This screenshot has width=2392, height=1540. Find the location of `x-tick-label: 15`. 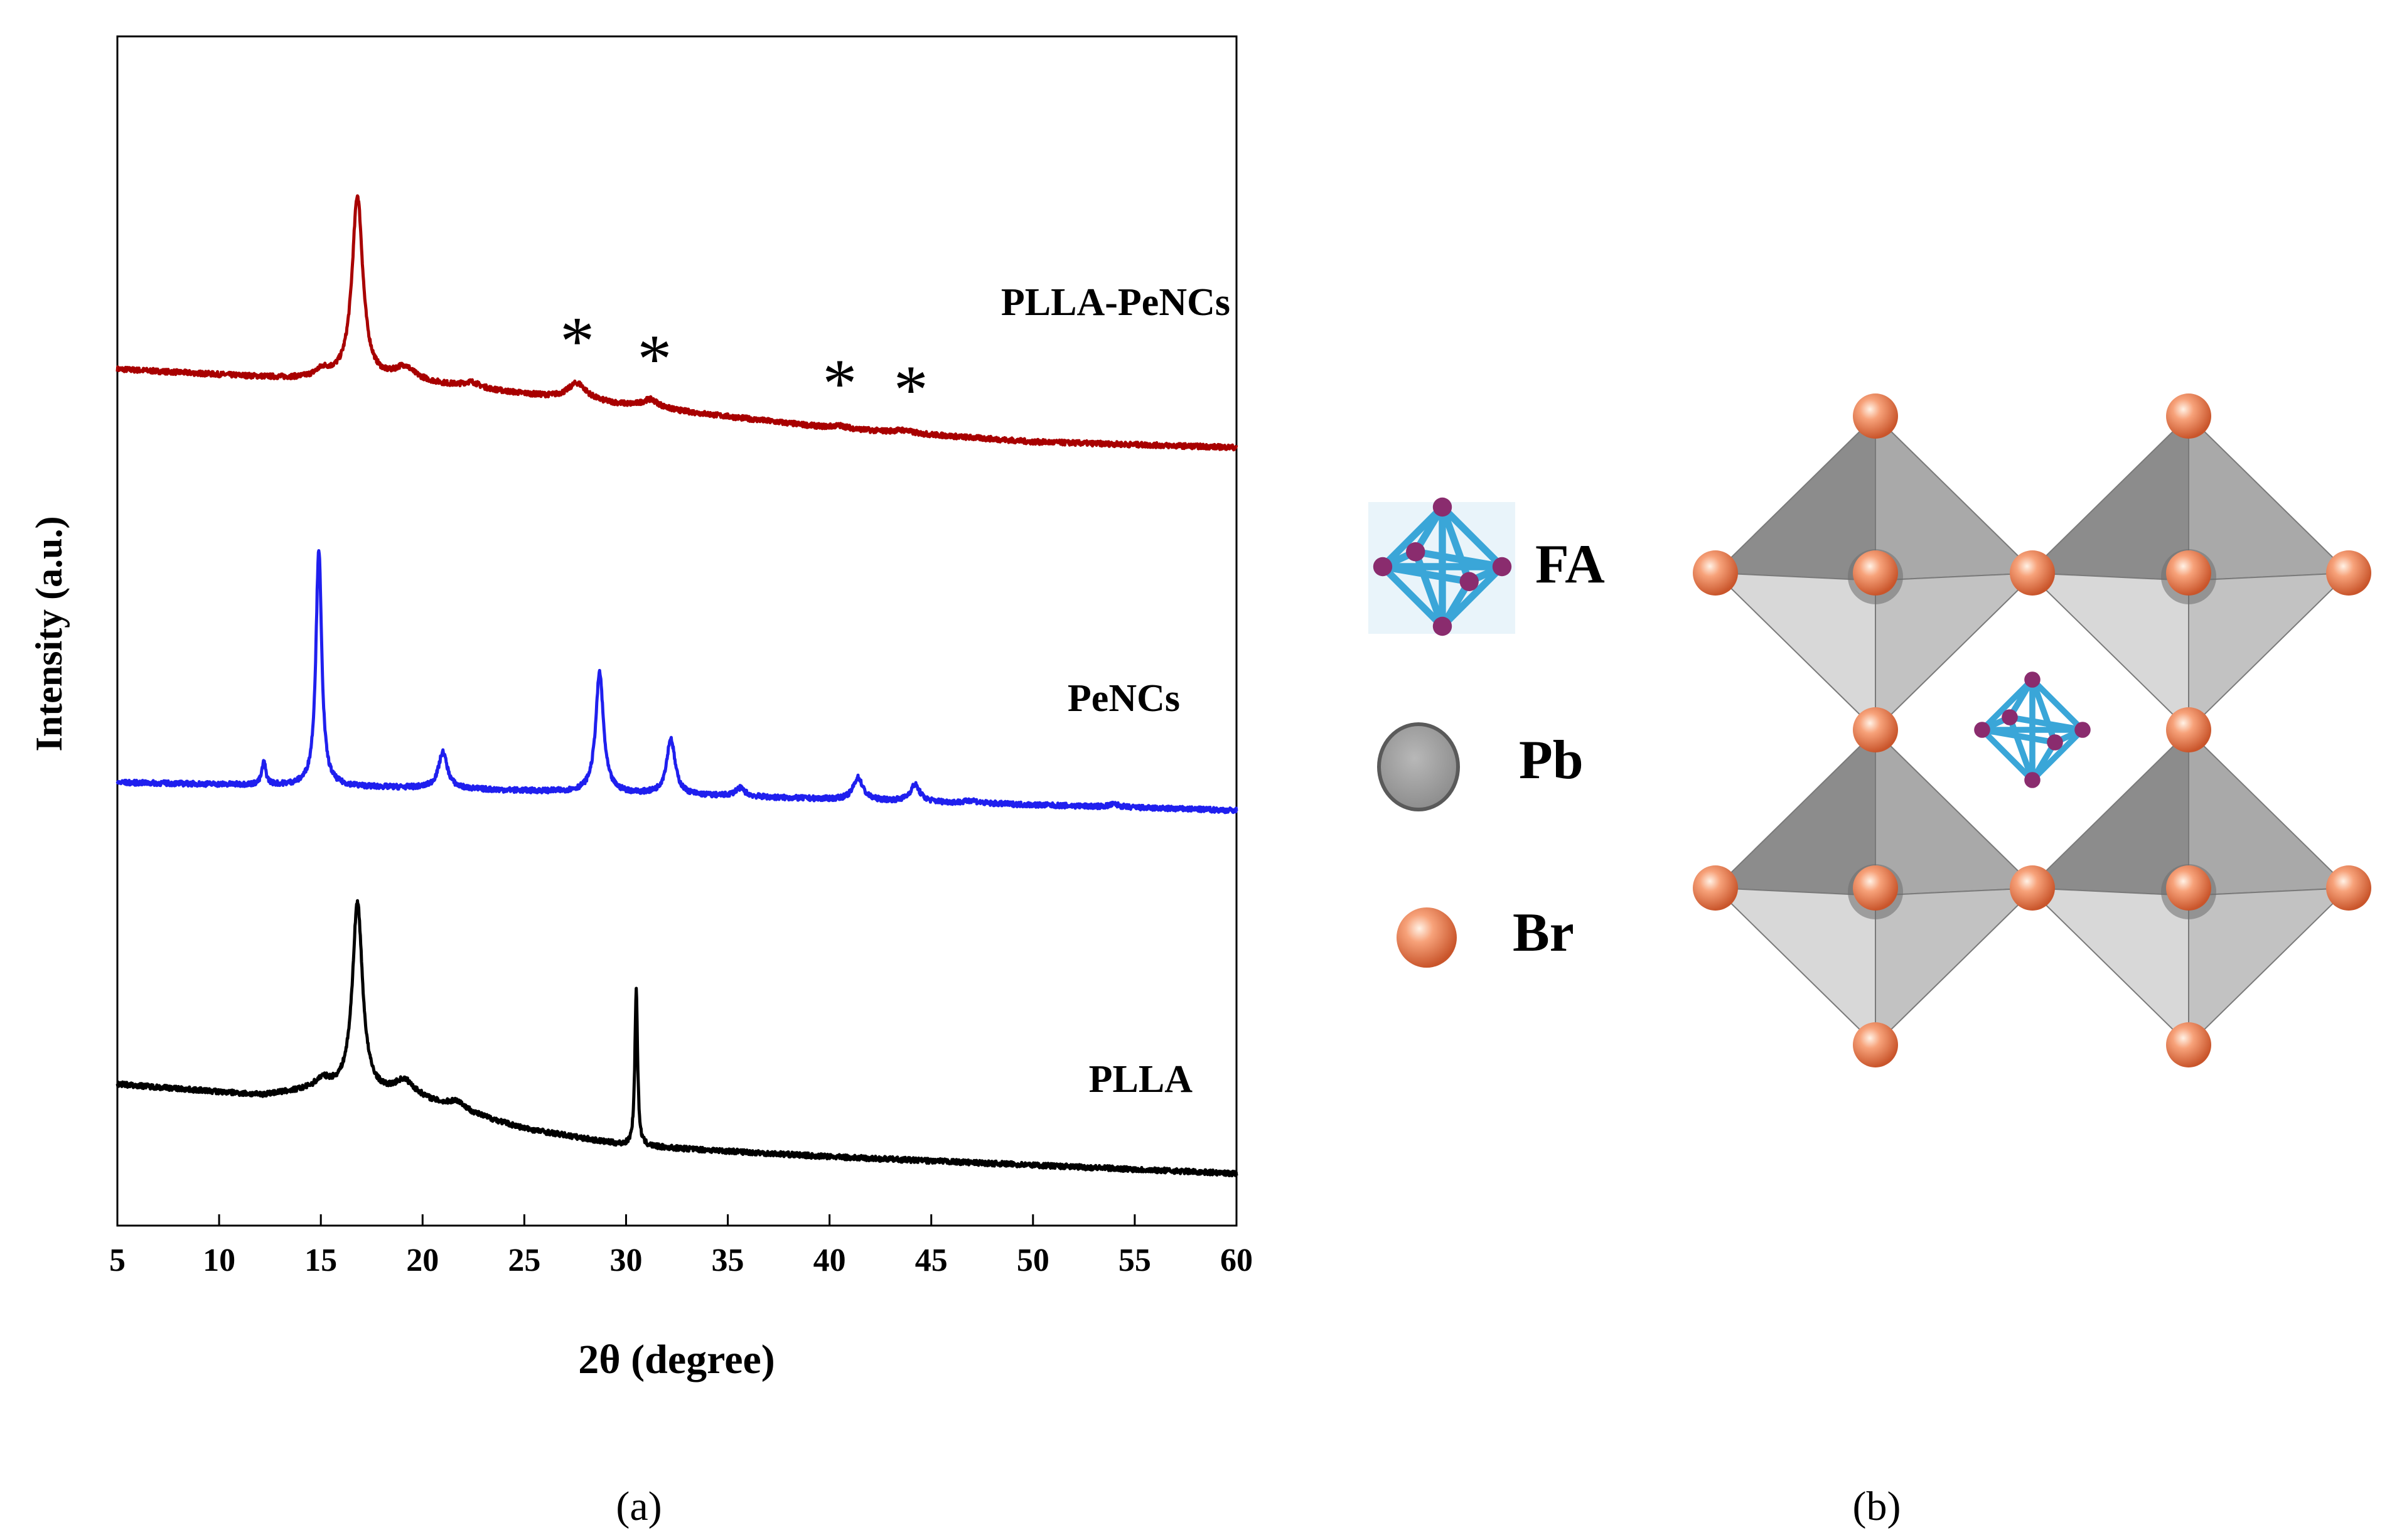

x-tick-label: 15 is located at coordinates (320, 1260).